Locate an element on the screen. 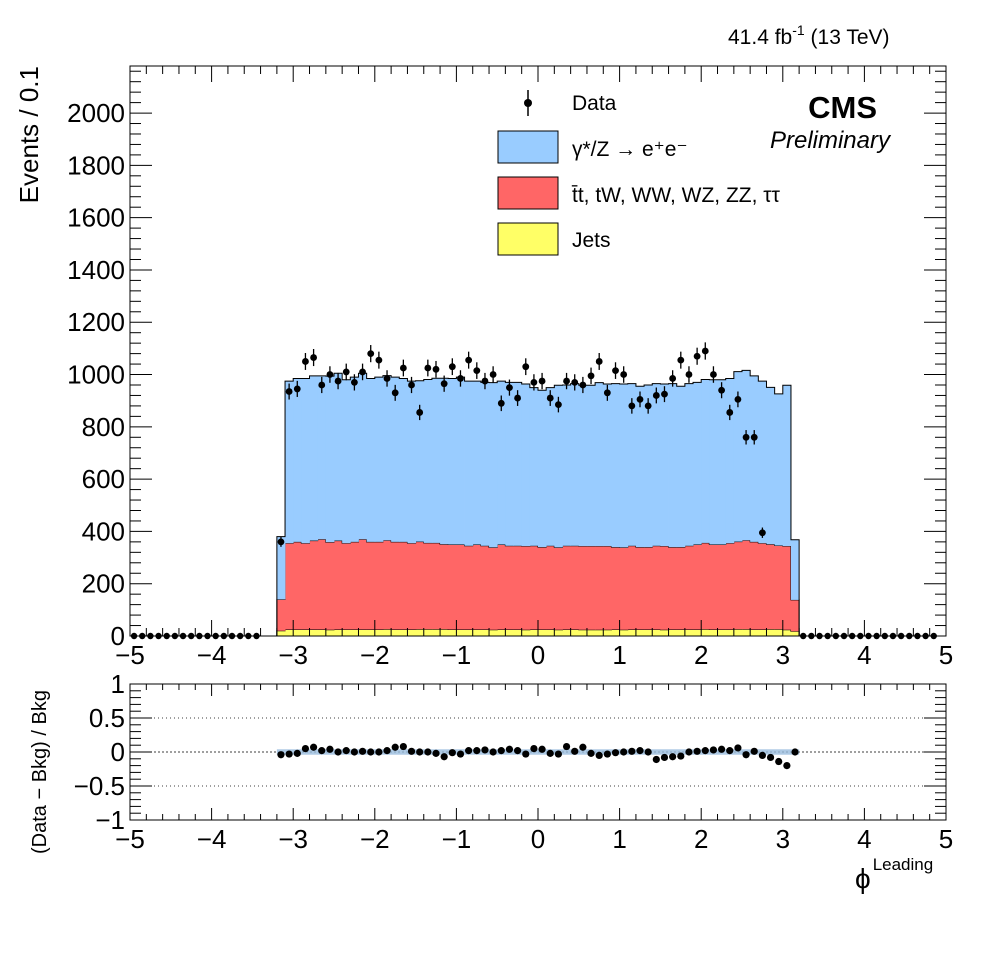 The height and width of the screenshot is (972, 996). histogram-outline is located at coordinates (538, 502).